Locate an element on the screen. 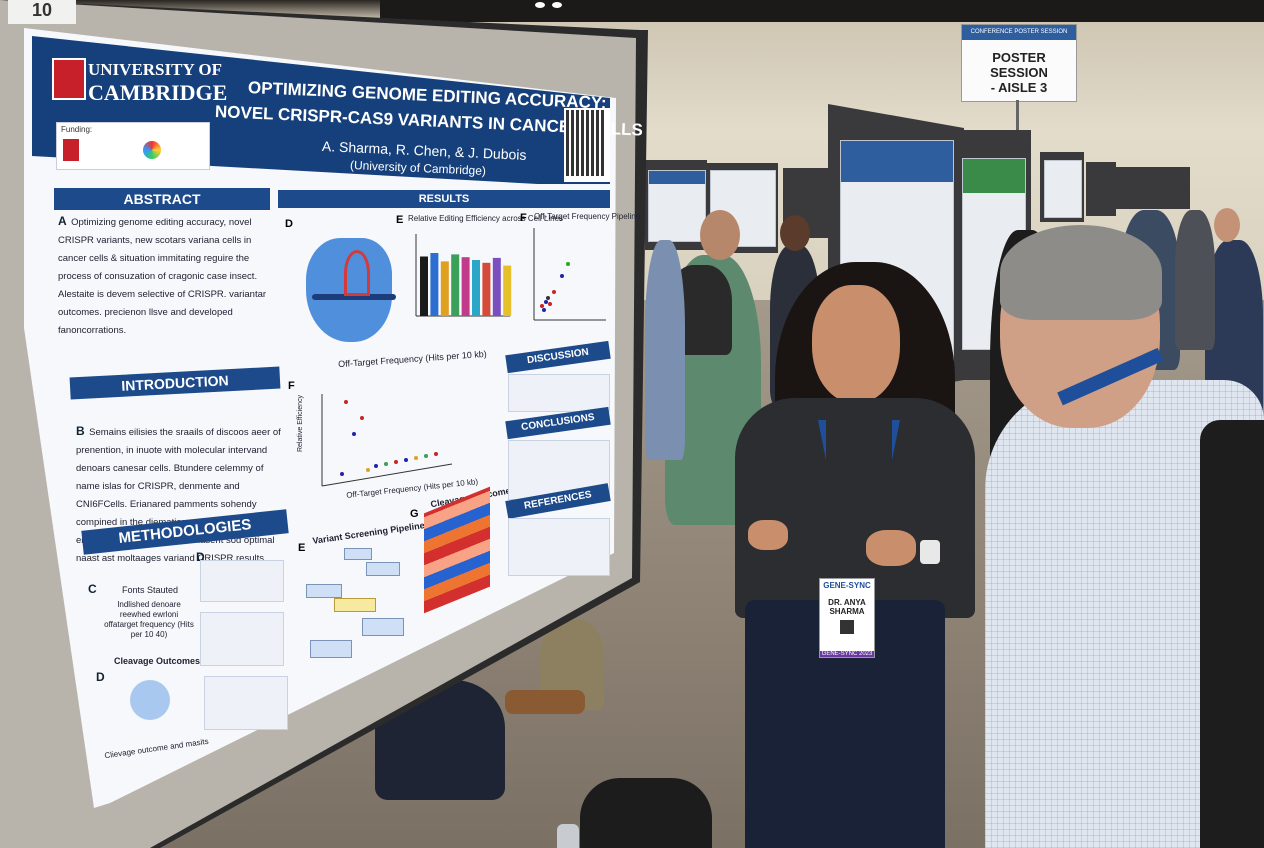  abstract-heading: ABSTRACT is located at coordinates (162, 199).